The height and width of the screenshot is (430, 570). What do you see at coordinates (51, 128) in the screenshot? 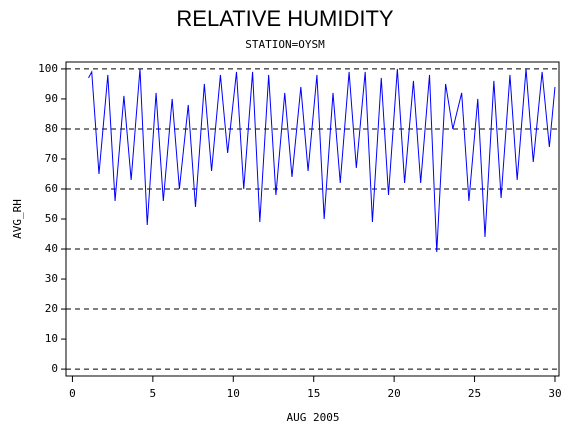
I see `y-tick-label: 80` at bounding box center [51, 128].